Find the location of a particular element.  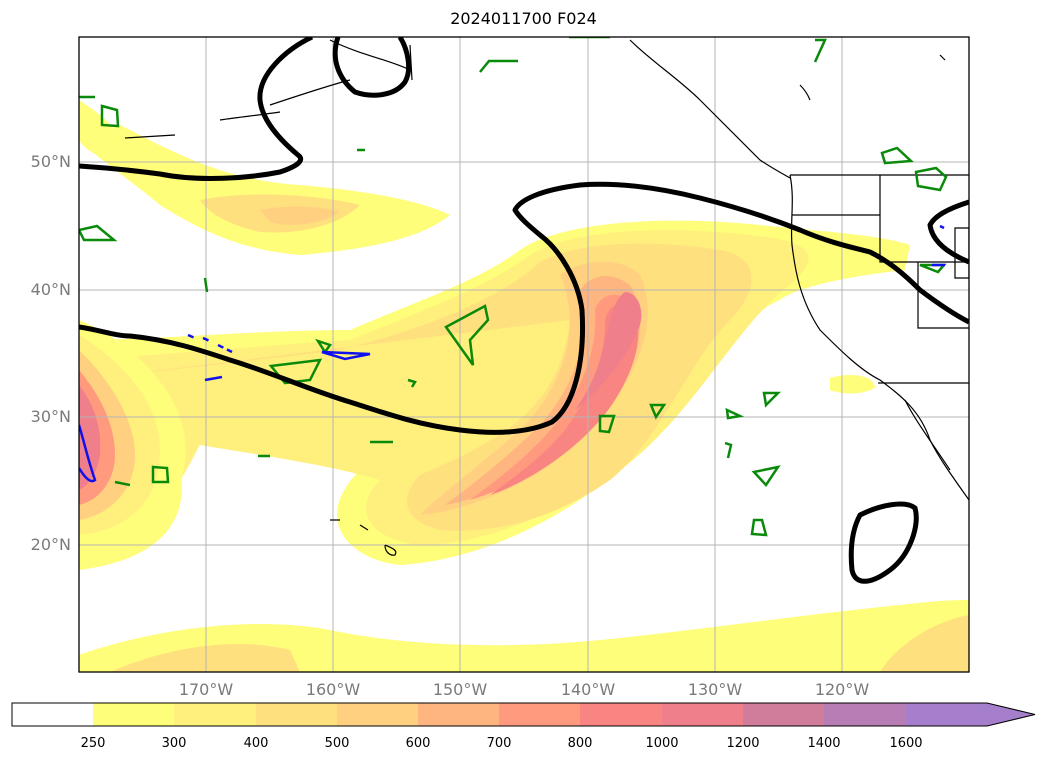

ivt-patch-ca is located at coordinates (852, 384).